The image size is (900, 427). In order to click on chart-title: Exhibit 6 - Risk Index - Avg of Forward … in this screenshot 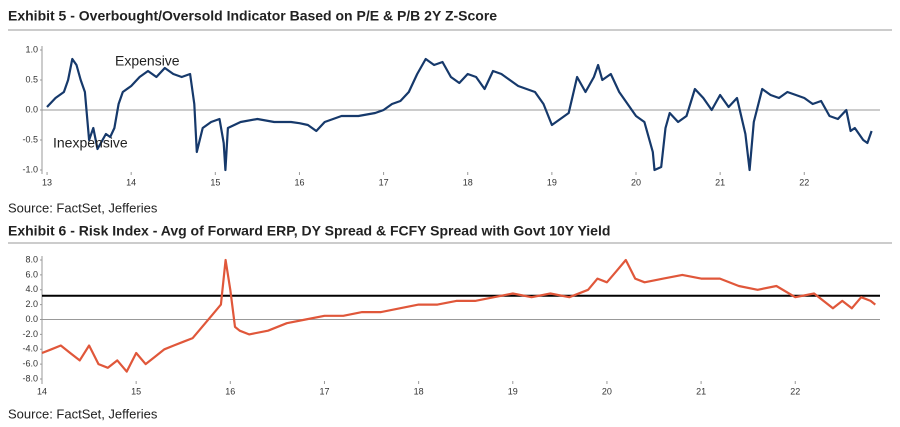, I will do `click(309, 231)`.